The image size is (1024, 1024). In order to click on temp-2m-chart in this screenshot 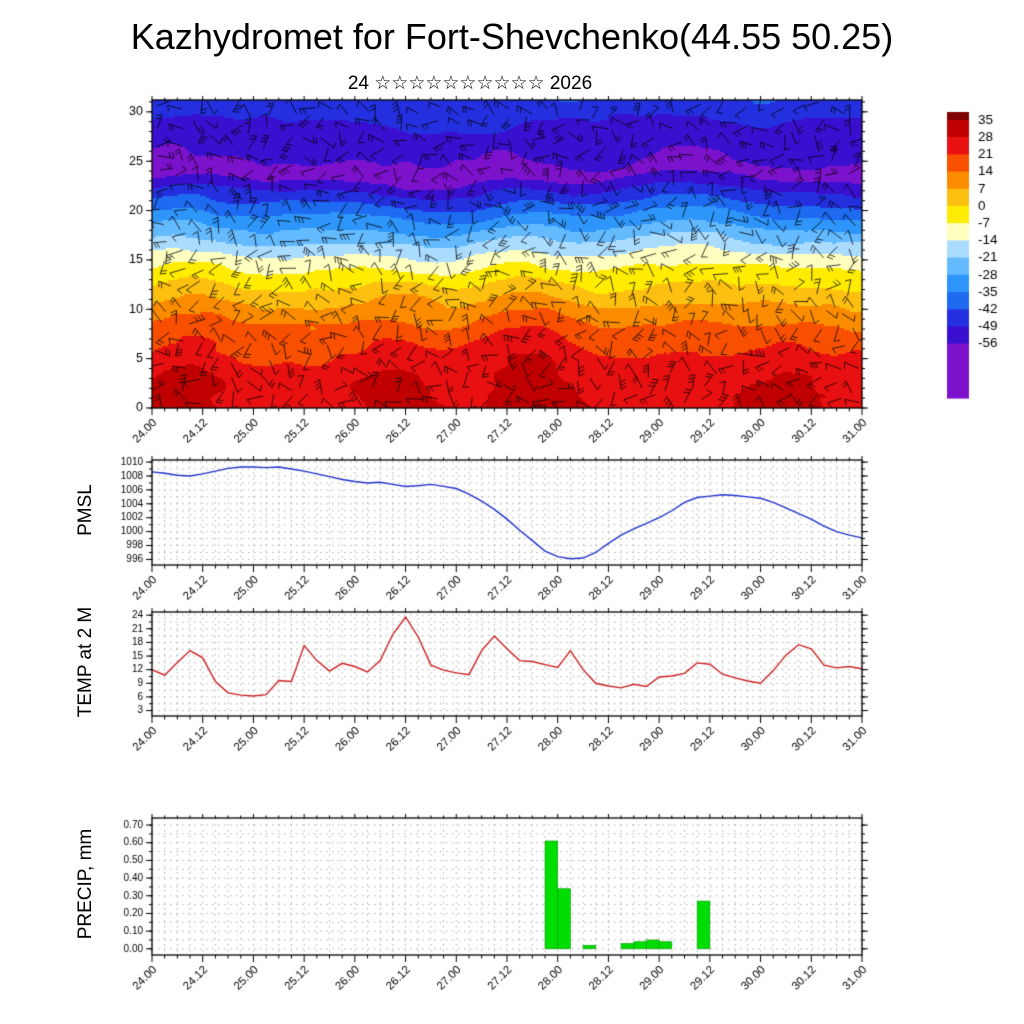, I will do `click(505, 682)`.